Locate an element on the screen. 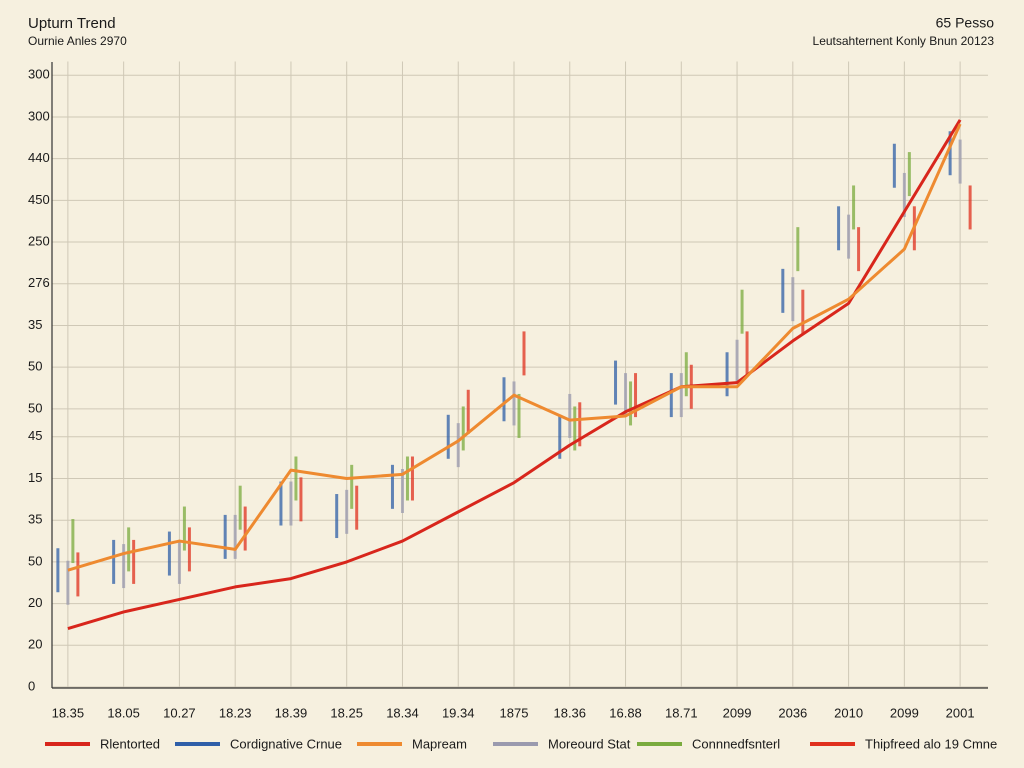  annotation: 65 Pesso is located at coordinates (965, 23).